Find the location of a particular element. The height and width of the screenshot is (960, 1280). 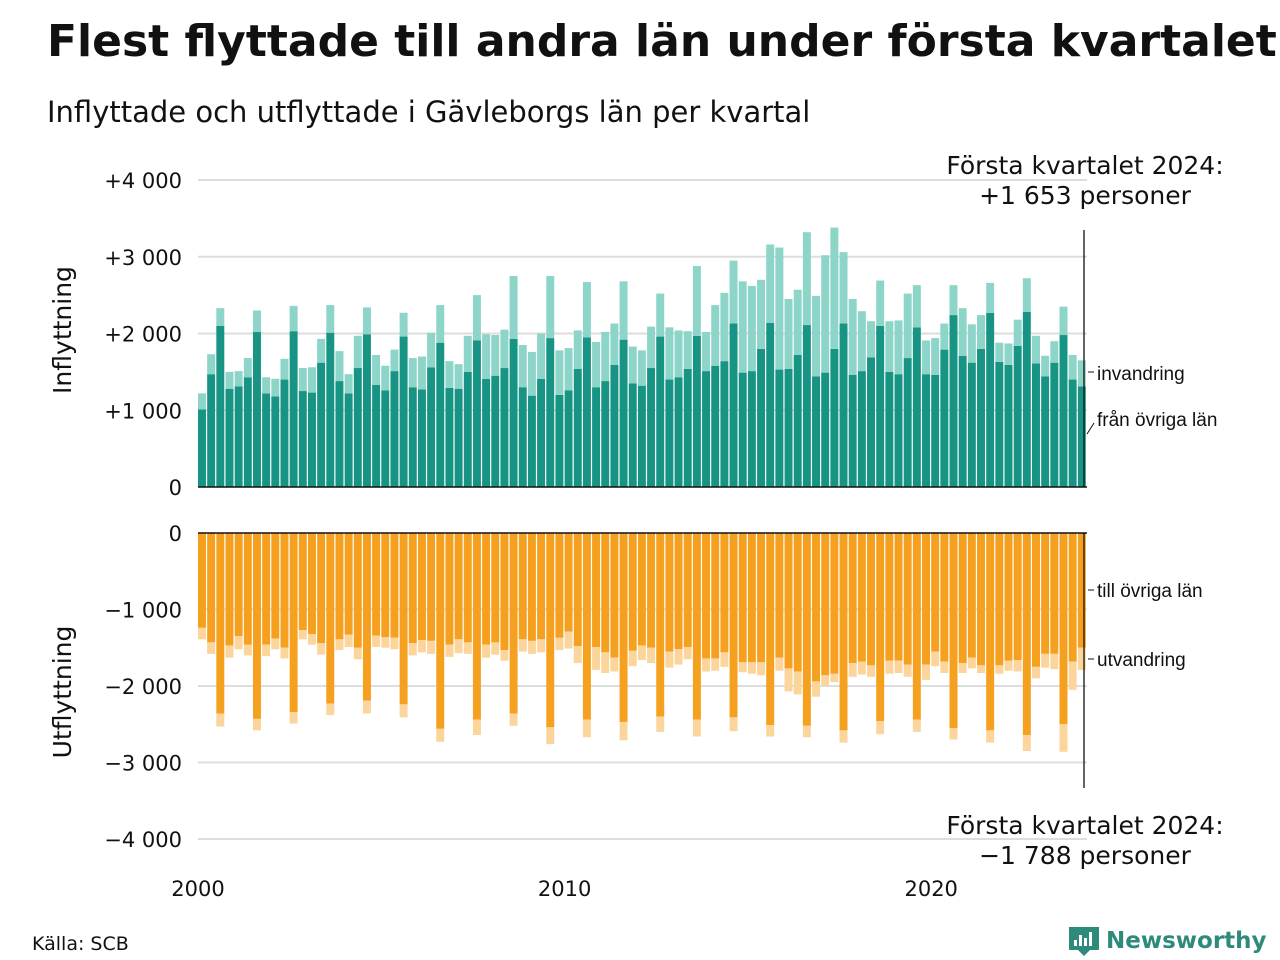

upper-y-ticks: 0 +1 000 +2 000 +3 000 +4 000 is located at coordinates (143, 334).